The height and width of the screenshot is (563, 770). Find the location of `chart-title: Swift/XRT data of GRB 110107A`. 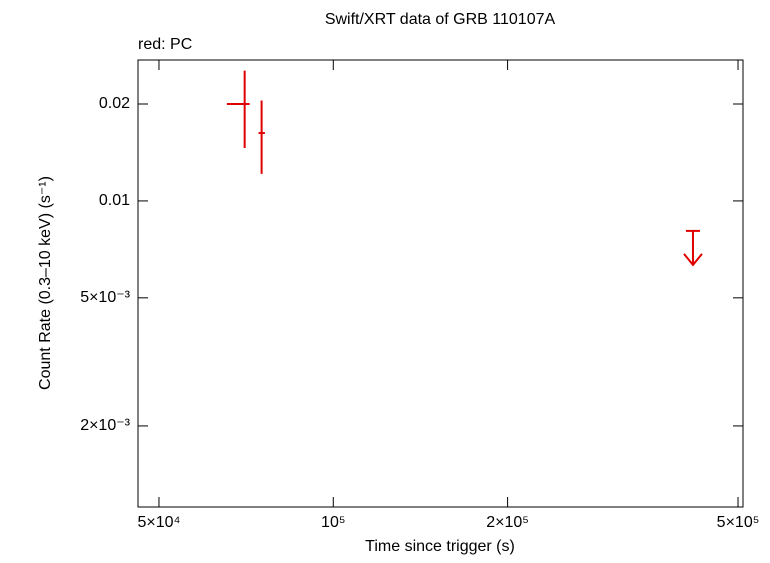

chart-title: Swift/XRT data of GRB 110107A is located at coordinates (440, 19).